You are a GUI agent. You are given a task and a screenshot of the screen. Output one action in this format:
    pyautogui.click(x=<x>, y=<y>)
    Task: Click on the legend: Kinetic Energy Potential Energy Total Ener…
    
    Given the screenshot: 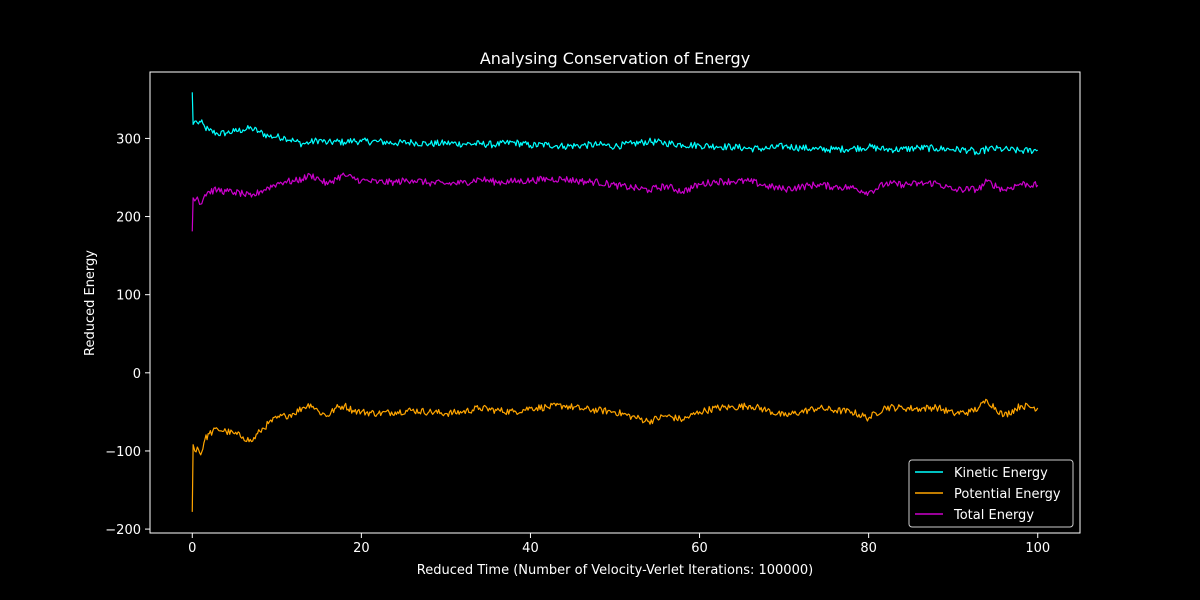 What is the action you would take?
    pyautogui.click(x=991, y=493)
    